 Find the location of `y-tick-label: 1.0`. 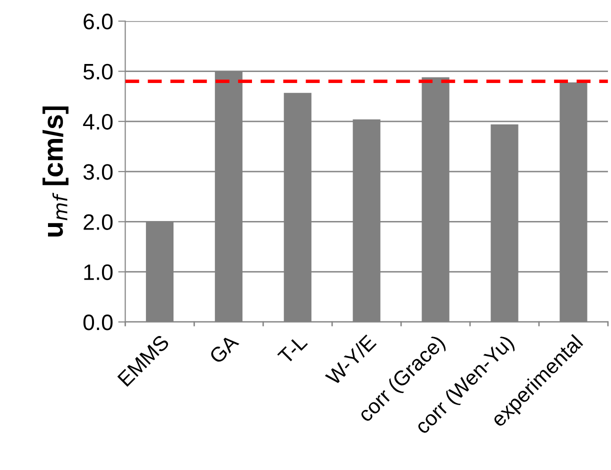

y-tick-label: 1.0 is located at coordinates (98, 272).